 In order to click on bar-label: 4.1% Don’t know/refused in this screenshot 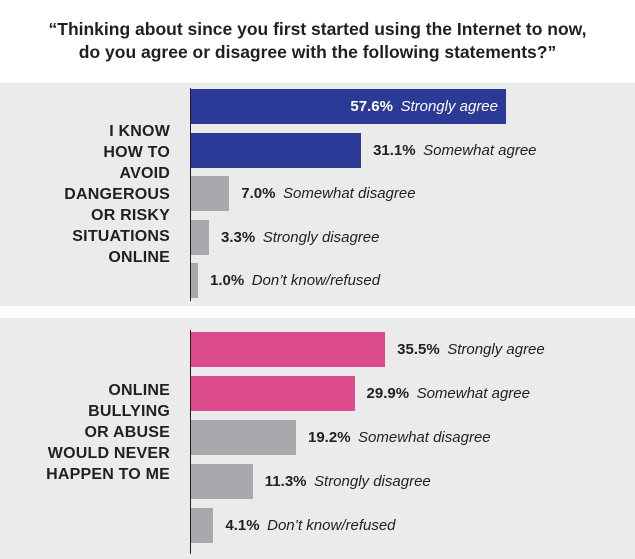, I will do `click(310, 525)`.